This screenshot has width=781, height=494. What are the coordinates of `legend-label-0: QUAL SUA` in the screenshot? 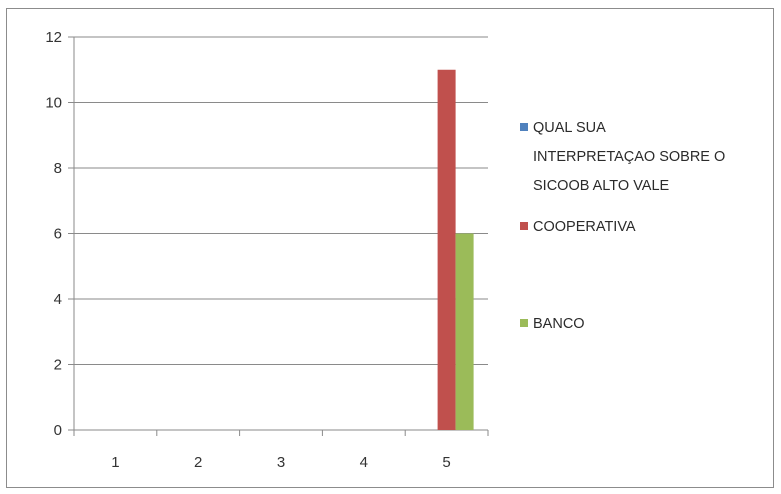 It's located at (569, 128).